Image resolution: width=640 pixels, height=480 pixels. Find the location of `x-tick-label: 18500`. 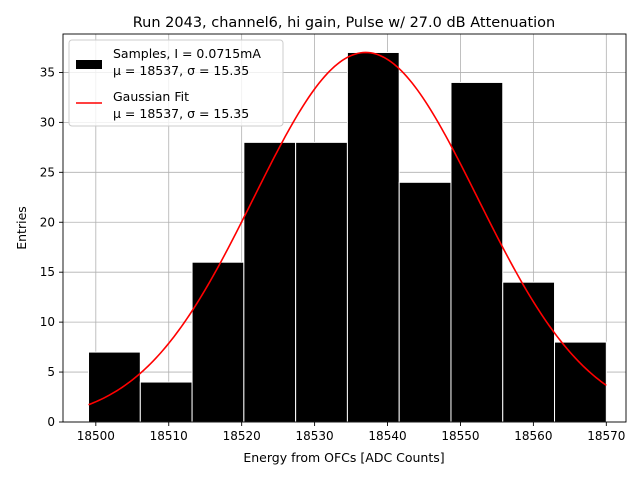

x-tick-label: 18500 is located at coordinates (96, 436).